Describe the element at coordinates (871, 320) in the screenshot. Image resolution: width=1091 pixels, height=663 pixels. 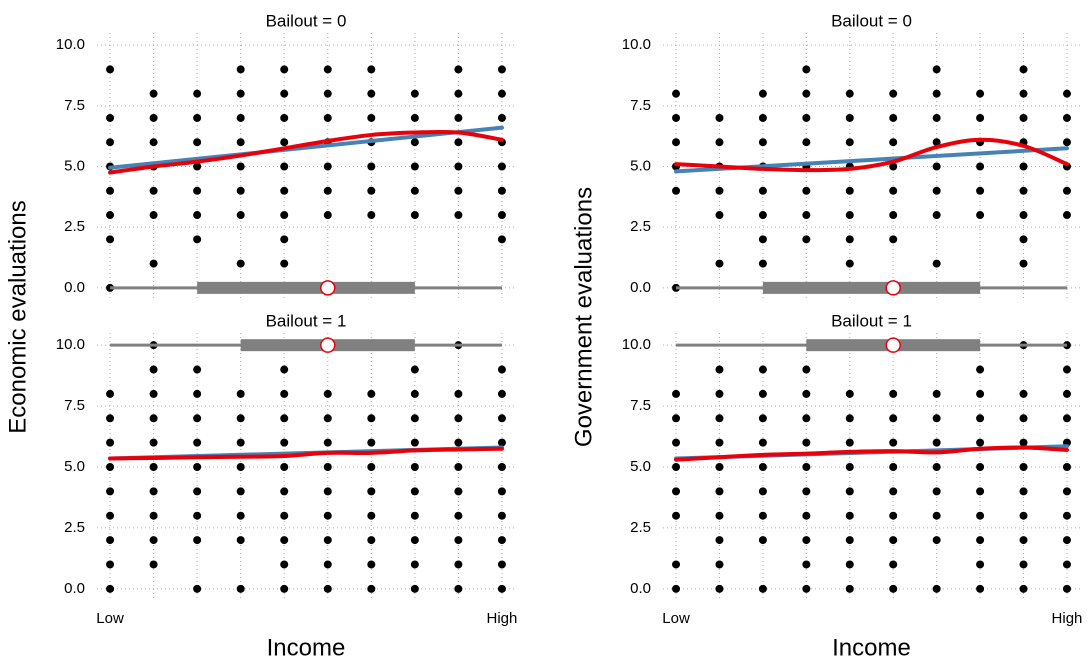
I see `panel-title: Bailout = 1` at that location.